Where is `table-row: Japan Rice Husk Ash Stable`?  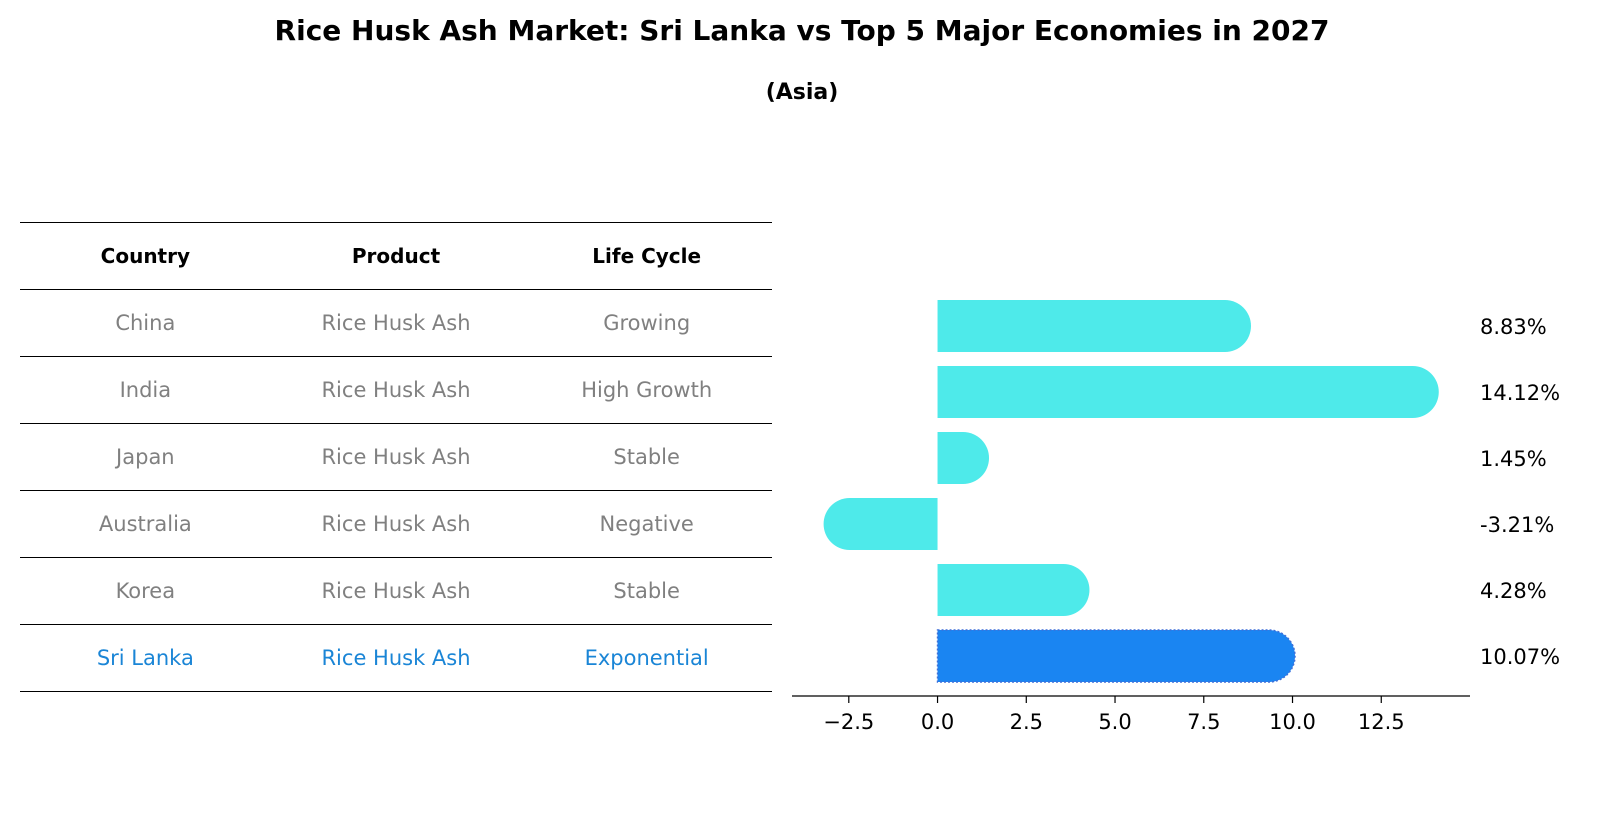 table-row: Japan Rice Husk Ash Stable is located at coordinates (396, 456).